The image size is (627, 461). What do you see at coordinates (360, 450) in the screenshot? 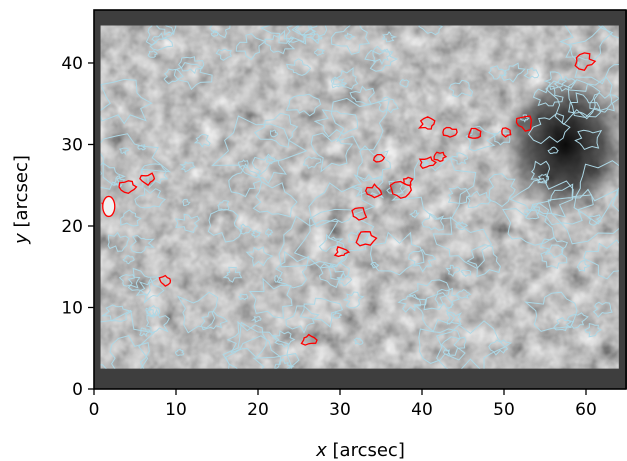
I see `x-axis-label: x [arcsec]` at bounding box center [360, 450].